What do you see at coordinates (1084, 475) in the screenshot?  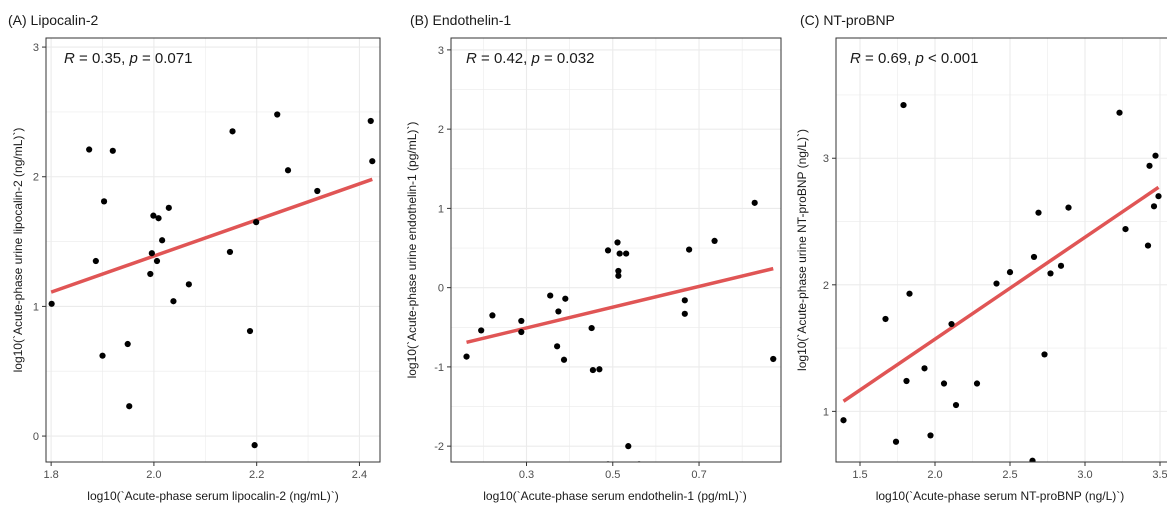 I see `x-tick-label: 3.0` at bounding box center [1084, 475].